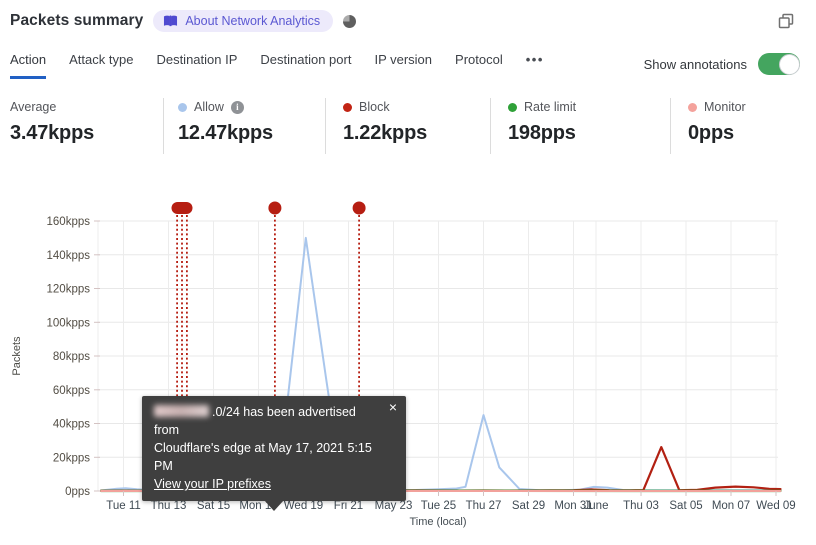 This screenshot has width=816, height=545. I want to click on pie-status-icon, so click(350, 21).